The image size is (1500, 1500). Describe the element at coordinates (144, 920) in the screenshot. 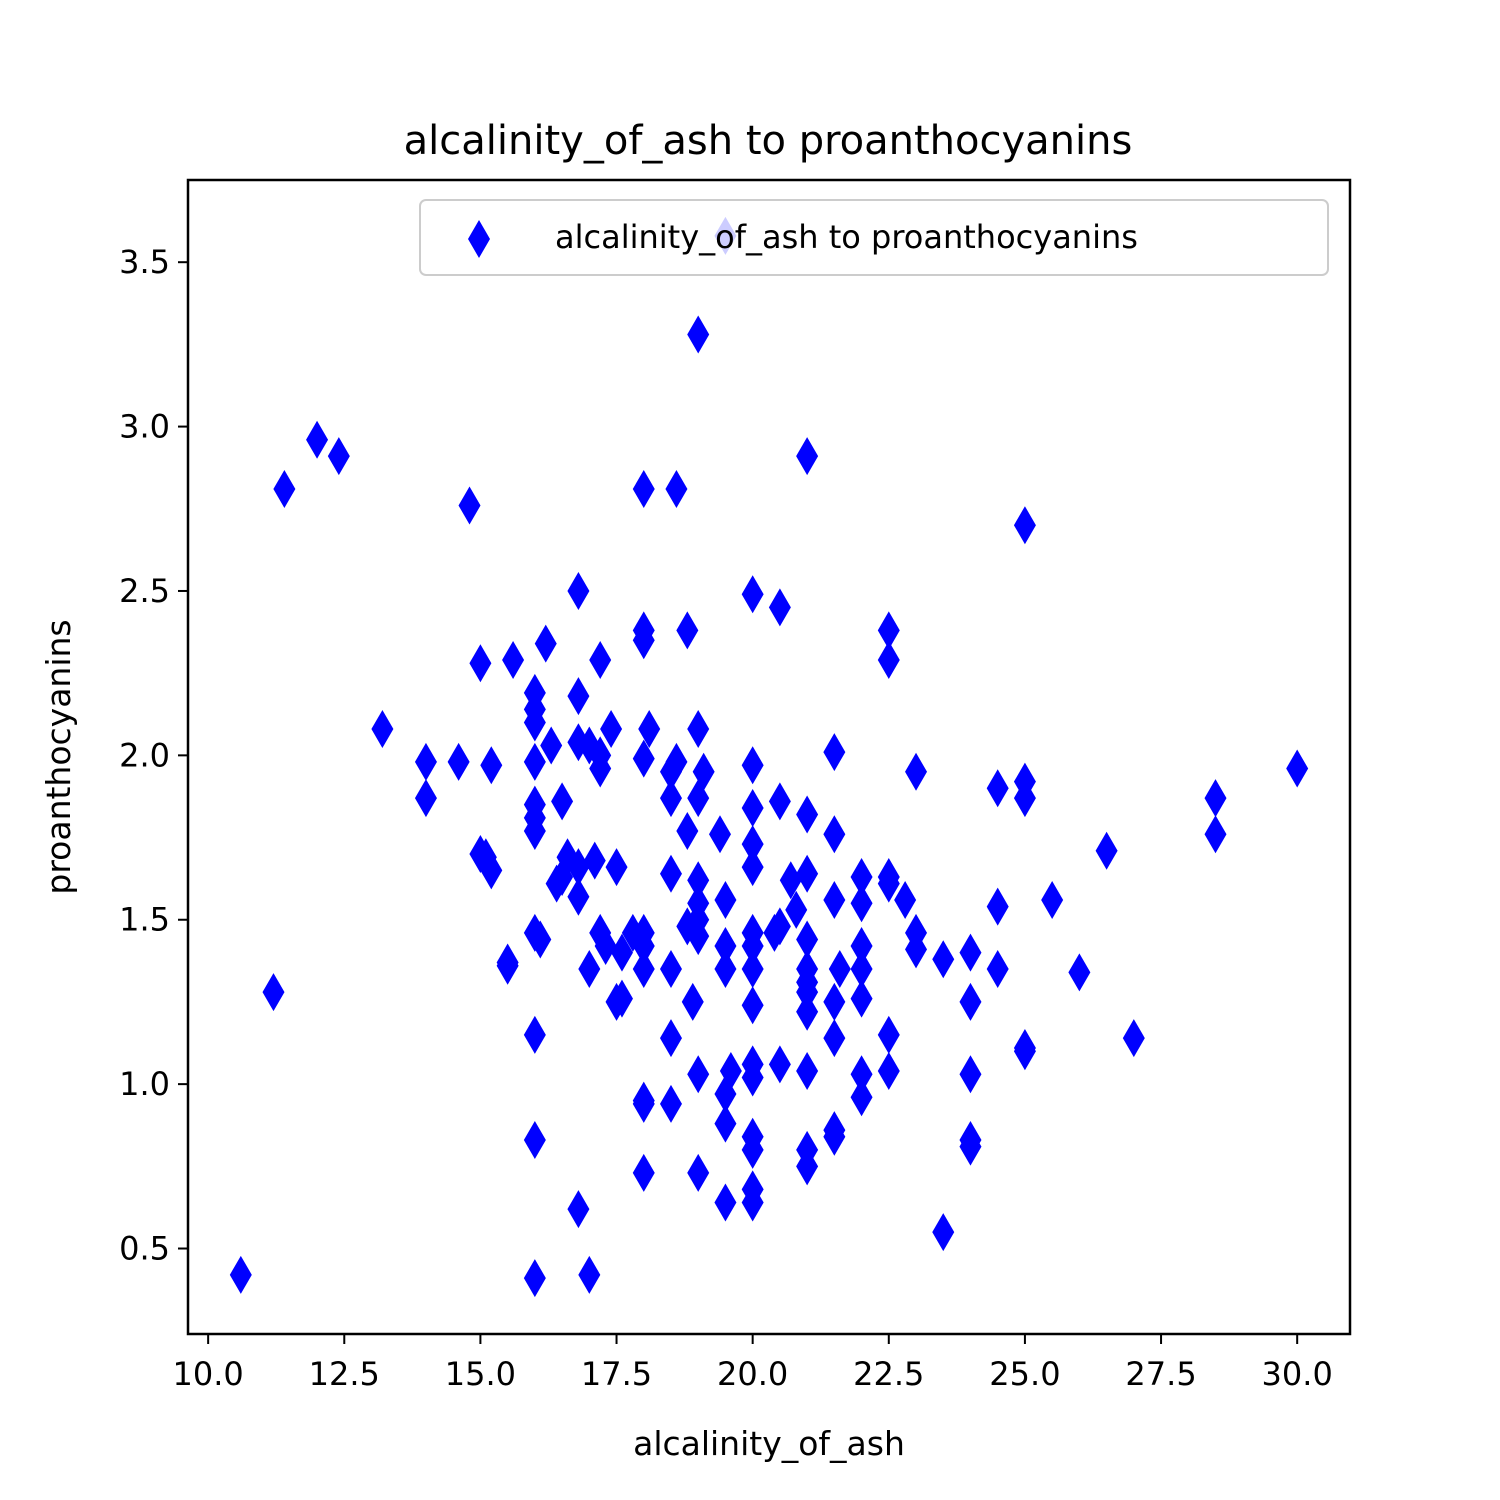

I see `y-tick-label: 1.5` at that location.